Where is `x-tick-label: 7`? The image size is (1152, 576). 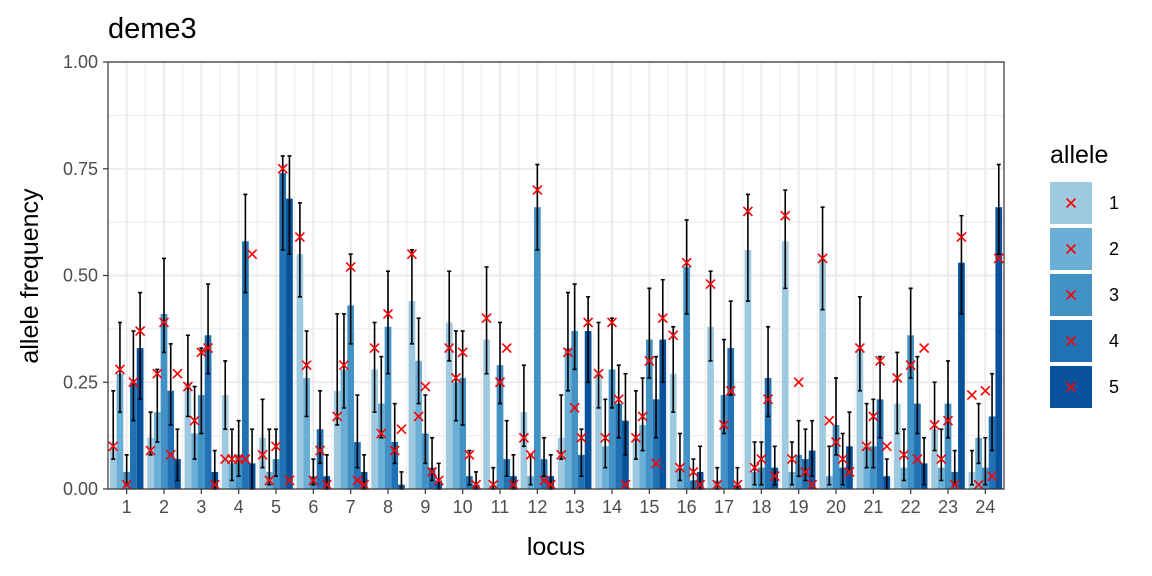 x-tick-label: 7 is located at coordinates (351, 507).